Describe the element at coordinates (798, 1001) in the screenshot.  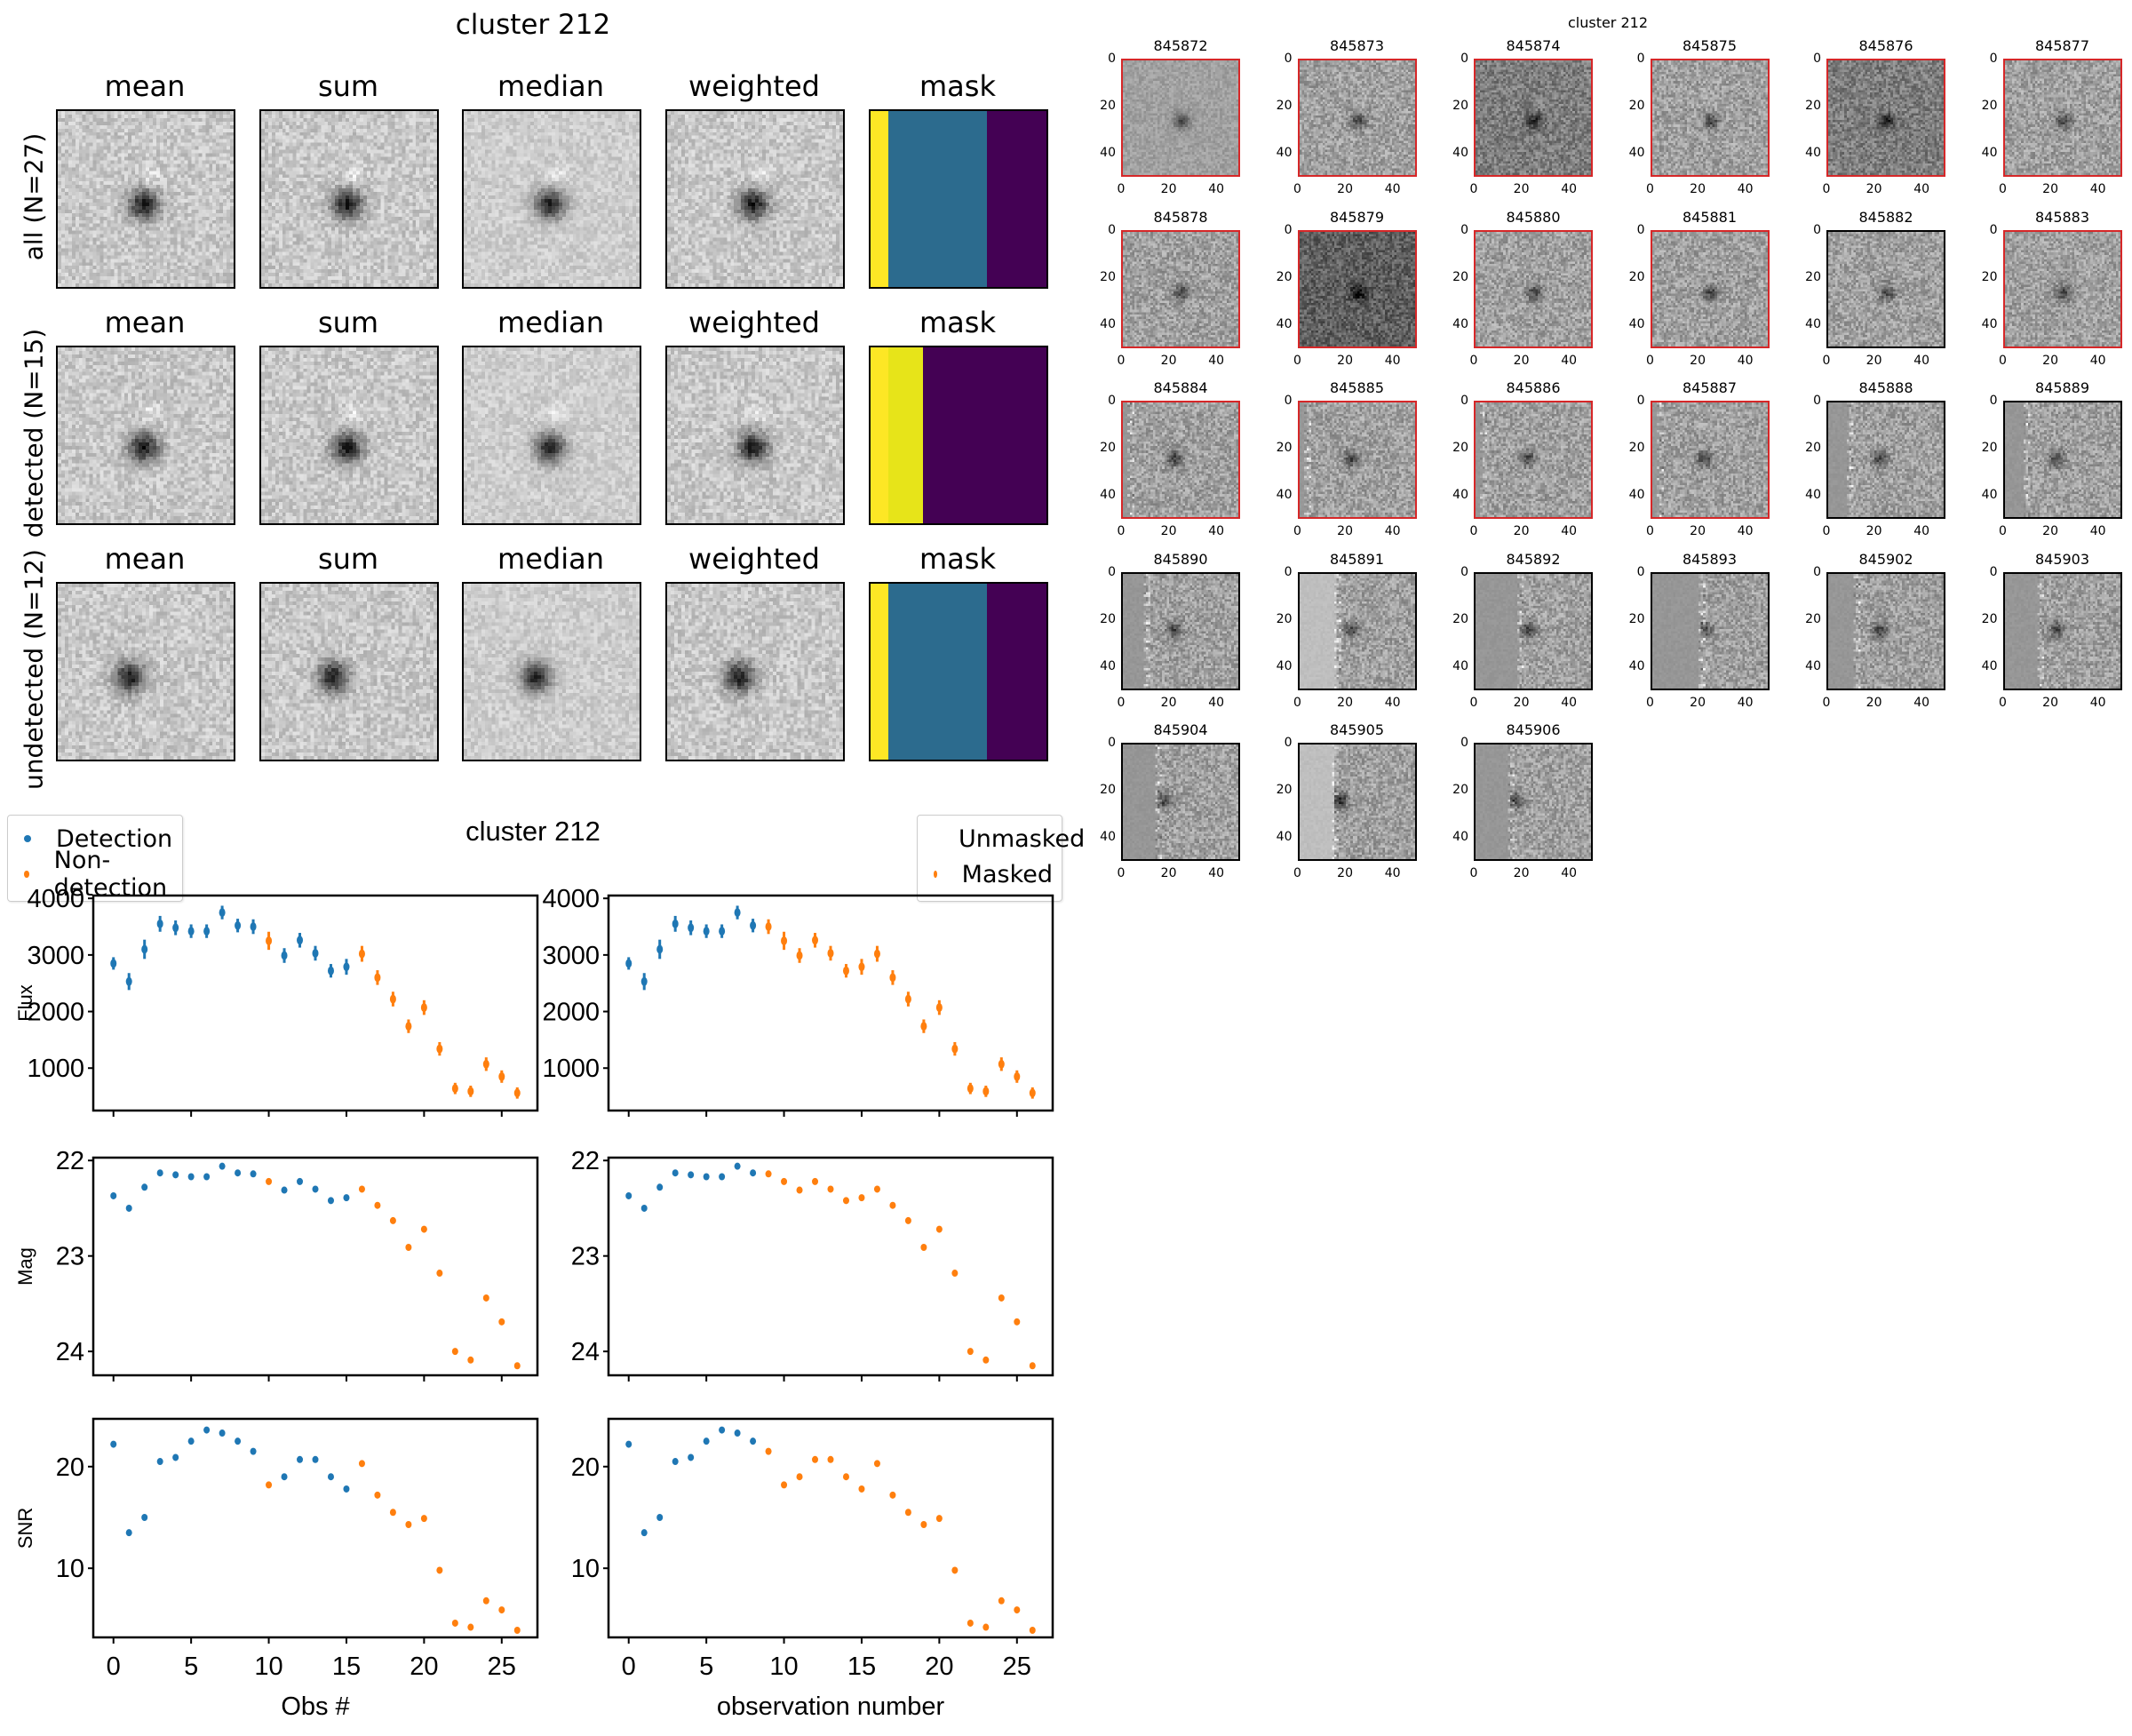
I see `axes-flux-mask: 1000 2000 3000 4000` at that location.